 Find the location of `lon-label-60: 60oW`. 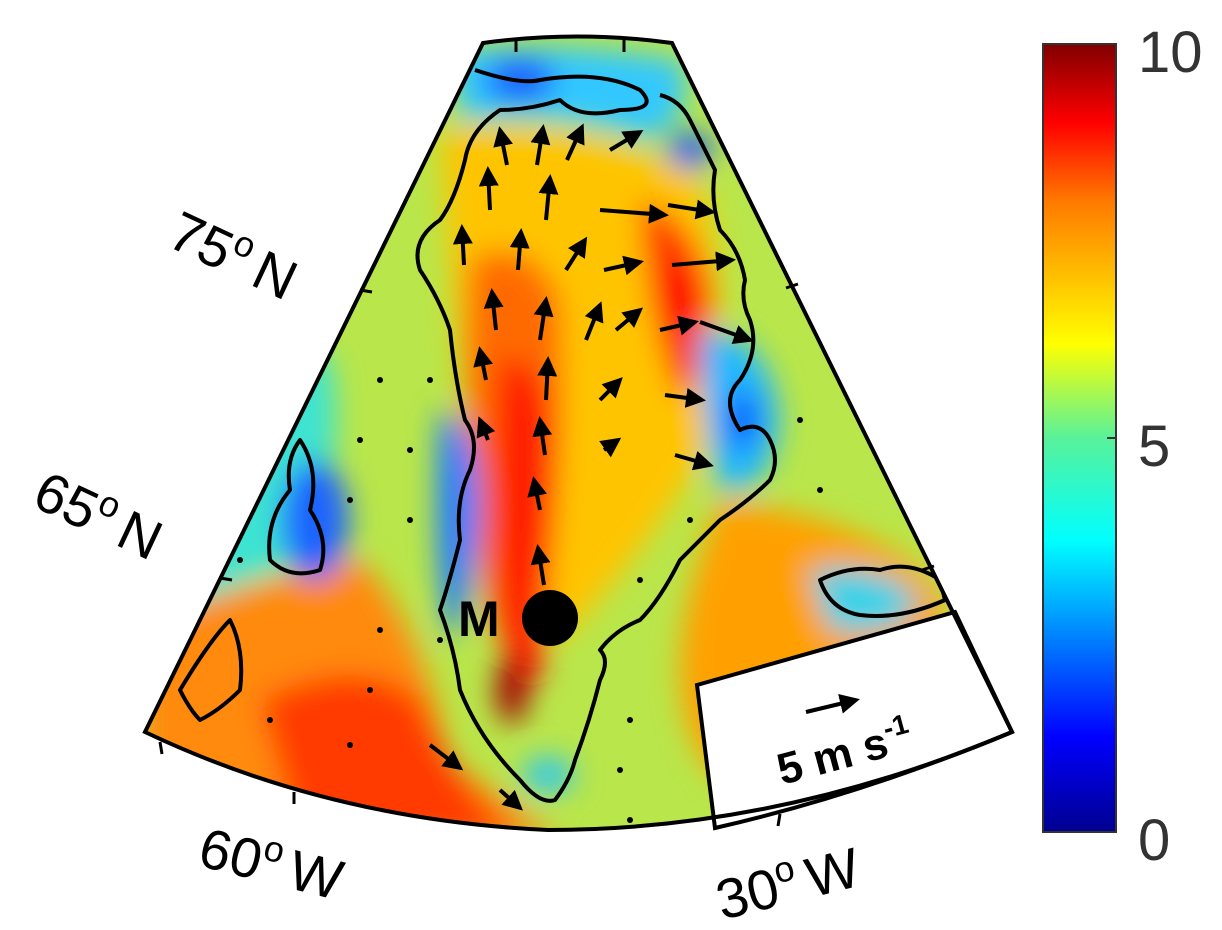

lon-label-60: 60oW is located at coordinates (271, 862).